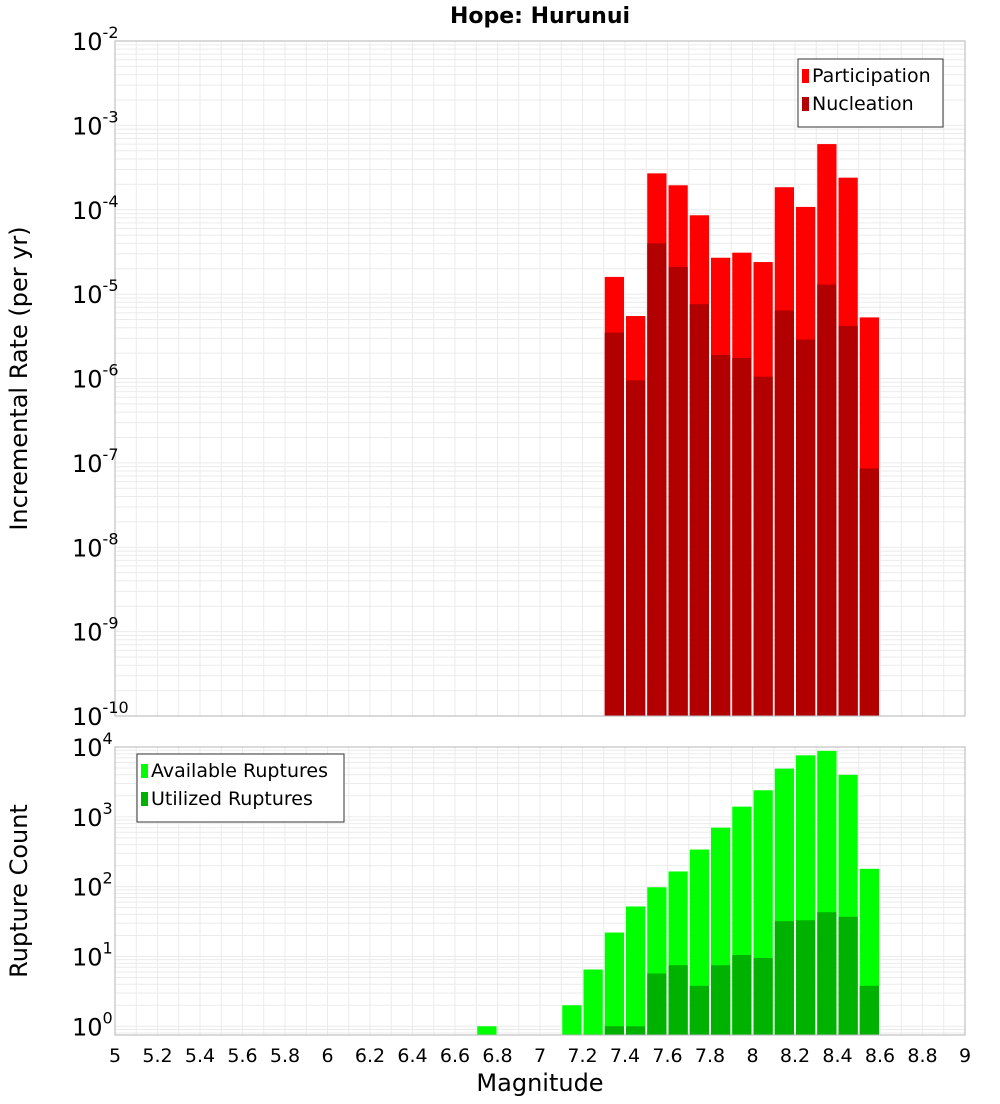 The width and height of the screenshot is (1000, 1104). Describe the element at coordinates (285, 1056) in the screenshot. I see `x-tick-label: 5.8` at that location.